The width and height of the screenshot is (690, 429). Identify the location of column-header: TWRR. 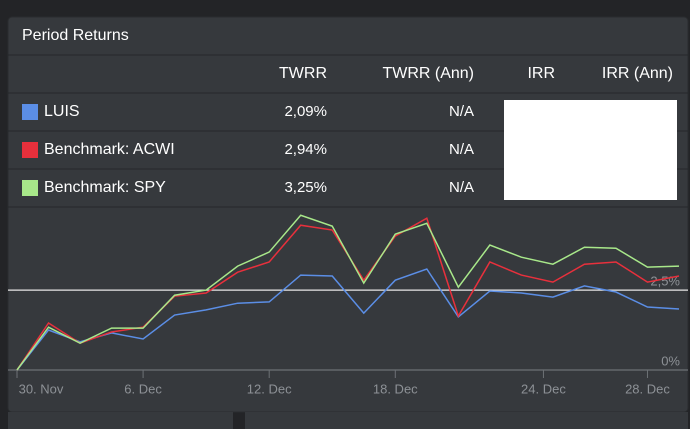
(303, 73).